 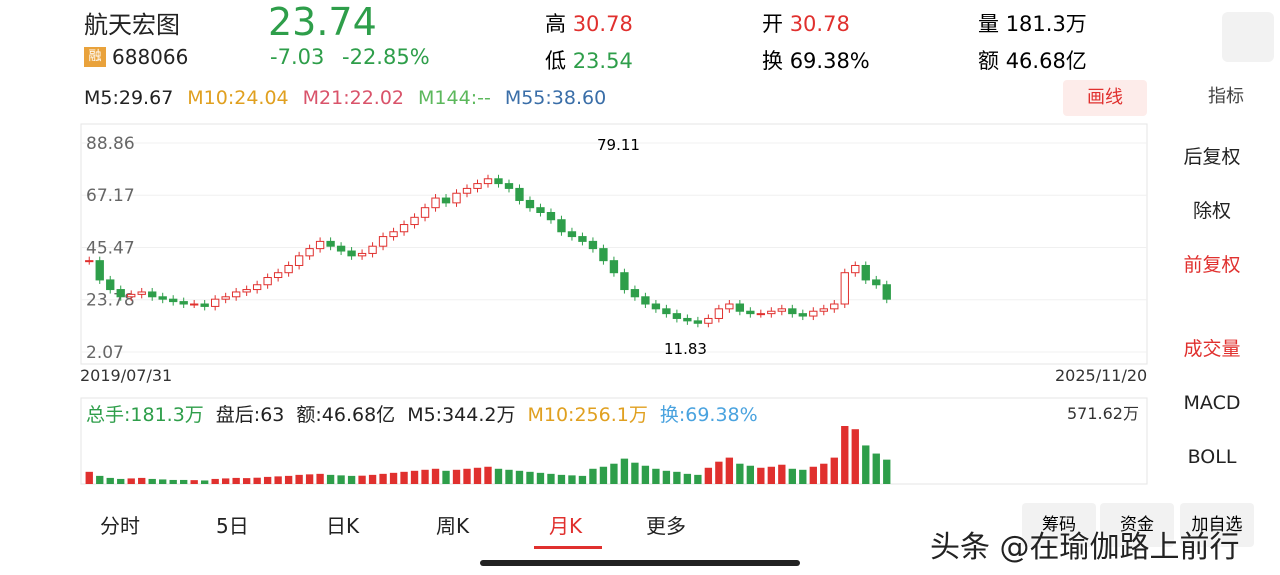 I want to click on volume-stat: M5:344.2万, so click(x=461, y=415).